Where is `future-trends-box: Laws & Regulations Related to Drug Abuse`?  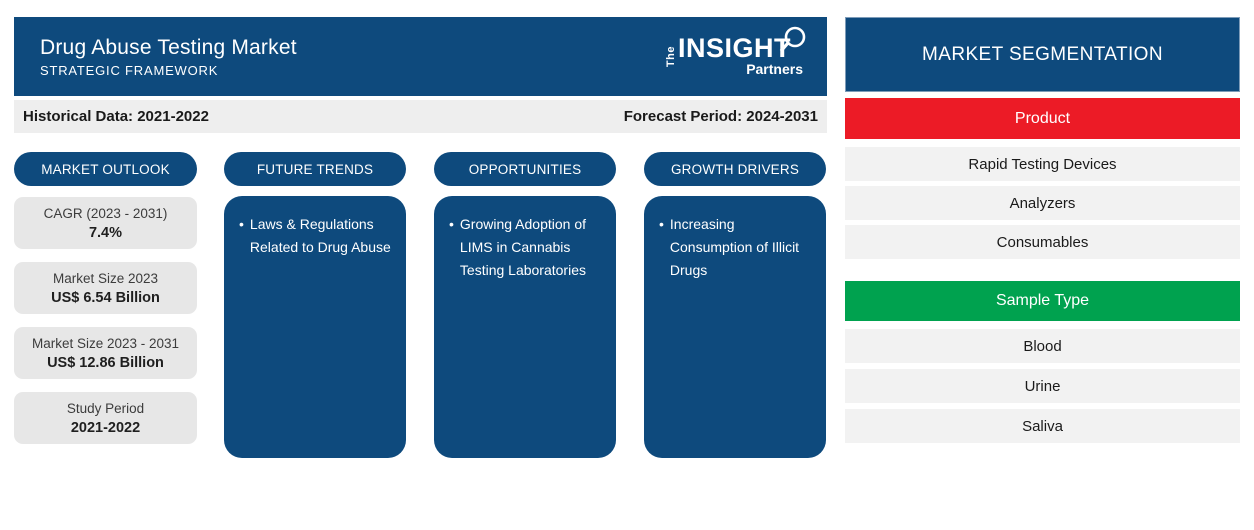
future-trends-box: Laws & Regulations Related to Drug Abuse is located at coordinates (315, 327).